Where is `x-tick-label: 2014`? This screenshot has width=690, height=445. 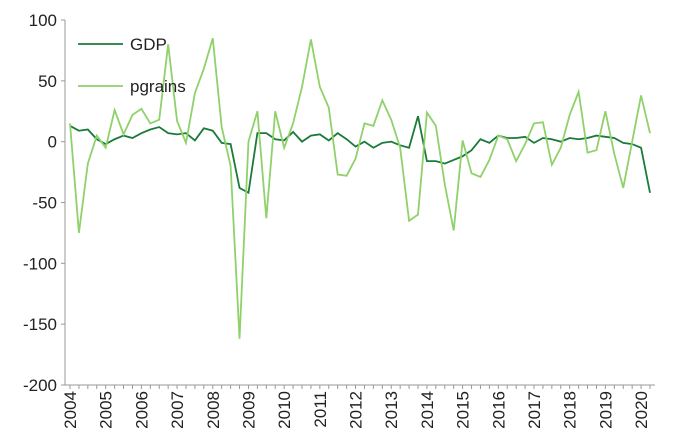 x-tick-label: 2014 is located at coordinates (427, 410).